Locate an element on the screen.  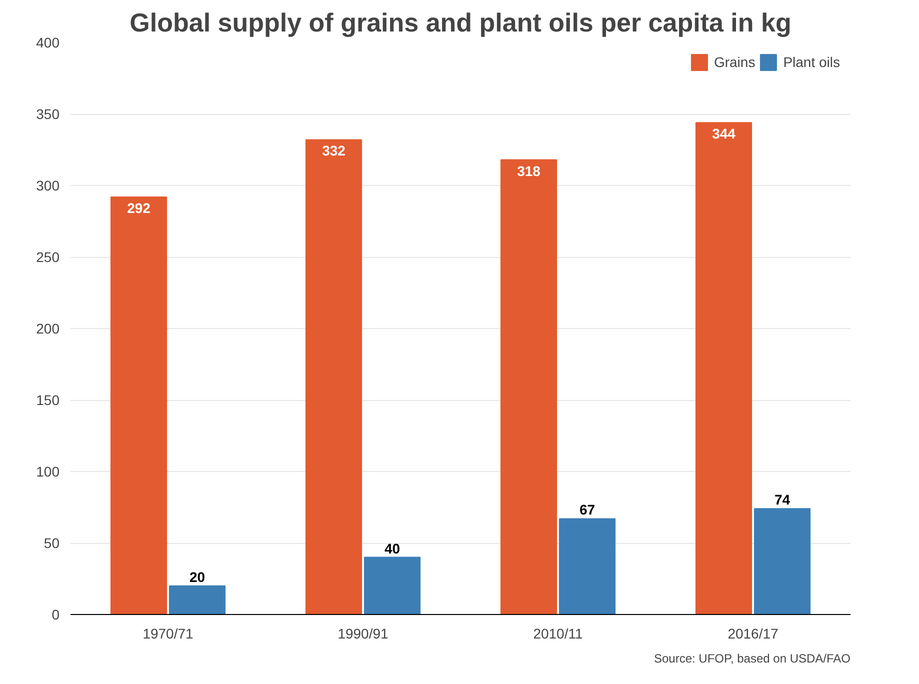
y-tick-label: 0 is located at coordinates (56, 614).